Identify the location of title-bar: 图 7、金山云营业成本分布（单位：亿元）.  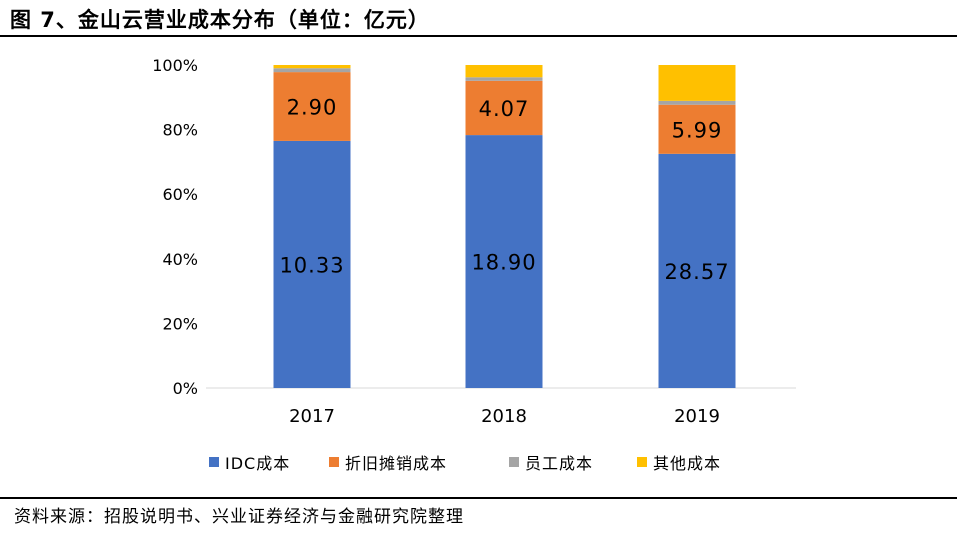
(478, 18).